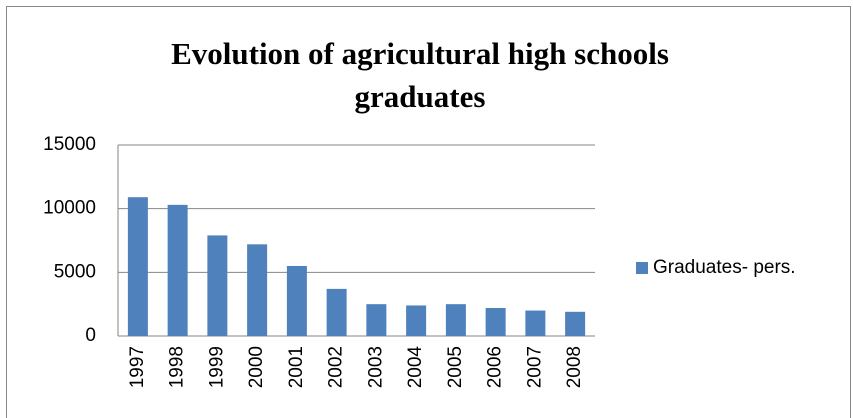  Describe the element at coordinates (574, 367) in the screenshot. I see `x-tick-label: 2008` at that location.